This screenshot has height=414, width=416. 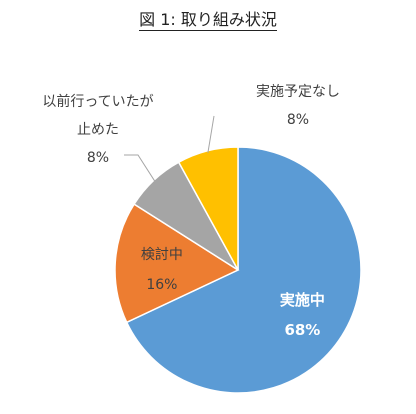 What do you see at coordinates (98, 130) in the screenshot?
I see `slice-label-name-2-1: 止めた` at bounding box center [98, 130].